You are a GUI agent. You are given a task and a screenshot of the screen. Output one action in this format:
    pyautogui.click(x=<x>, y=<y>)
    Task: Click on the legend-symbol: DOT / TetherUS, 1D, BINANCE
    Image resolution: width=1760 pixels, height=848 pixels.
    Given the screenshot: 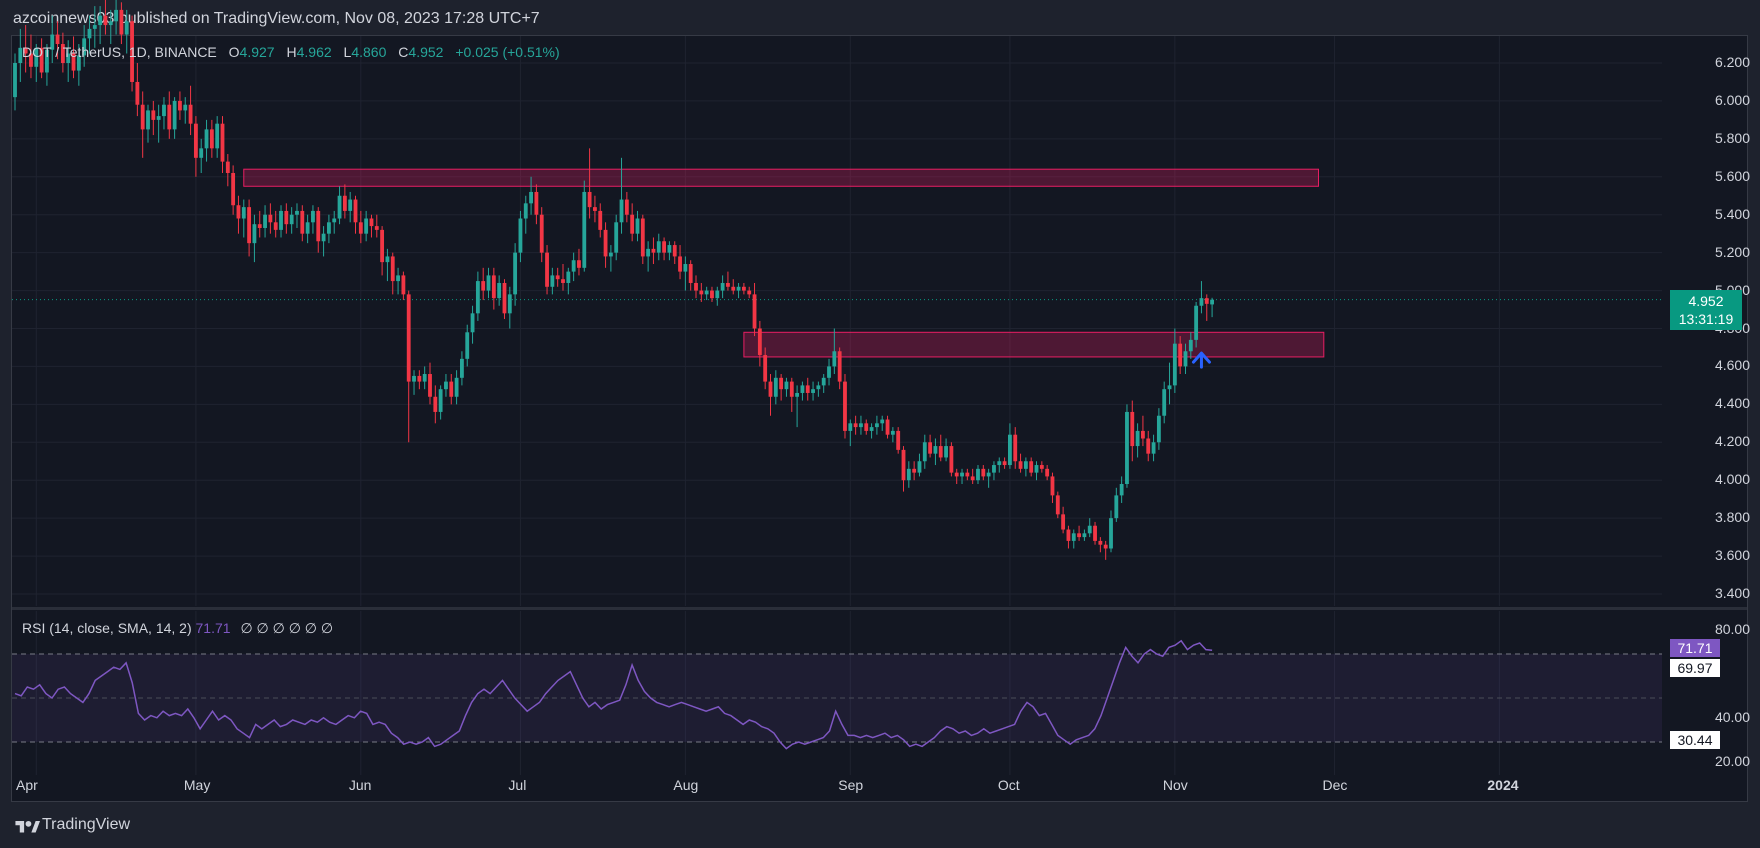 What is the action you would take?
    pyautogui.click(x=119, y=52)
    